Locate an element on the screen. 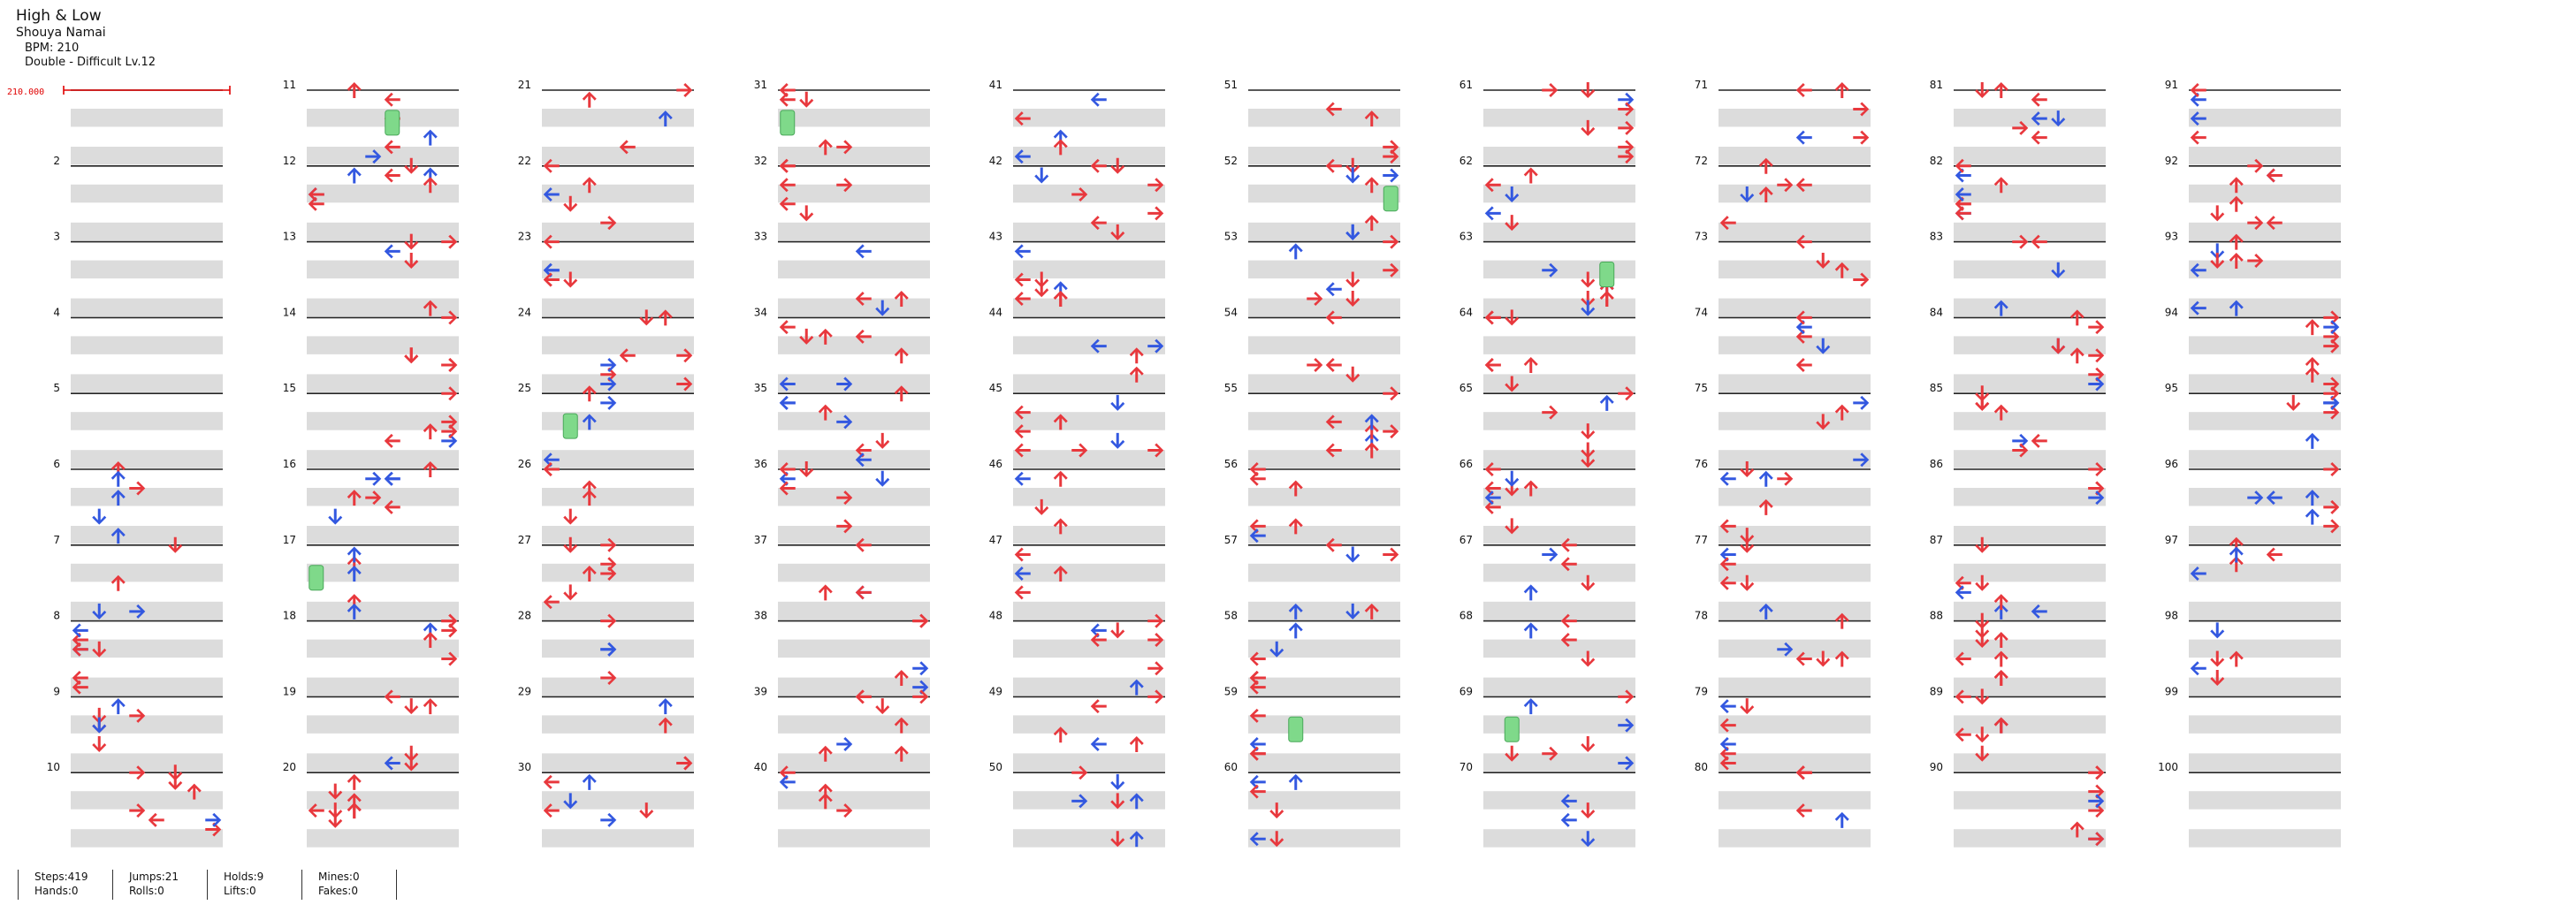  measure-number: 60 is located at coordinates (1231, 767).